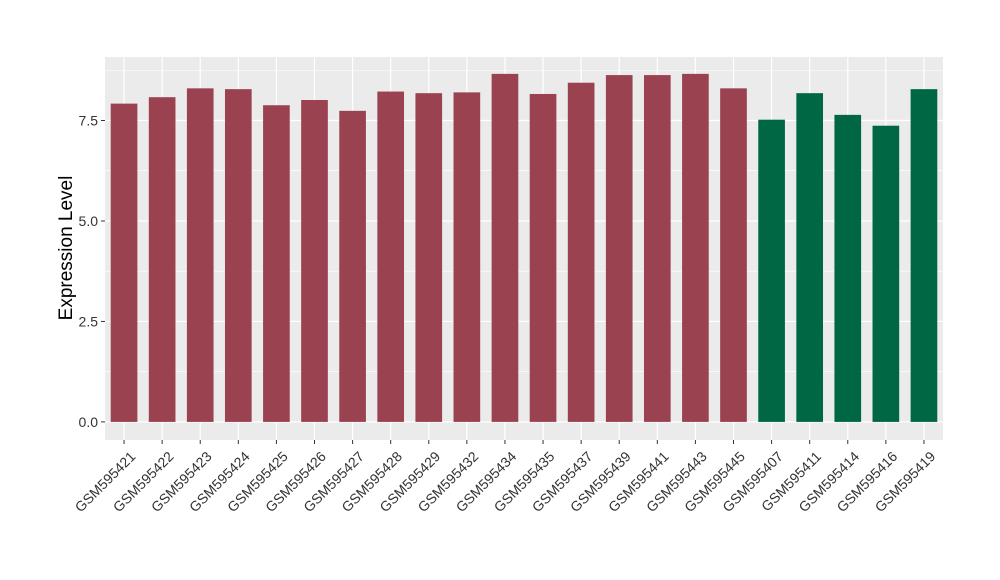 Image resolution: width=1000 pixels, height=580 pixels. Describe the element at coordinates (657, 248) in the screenshot. I see `bar-gsm595441` at that location.